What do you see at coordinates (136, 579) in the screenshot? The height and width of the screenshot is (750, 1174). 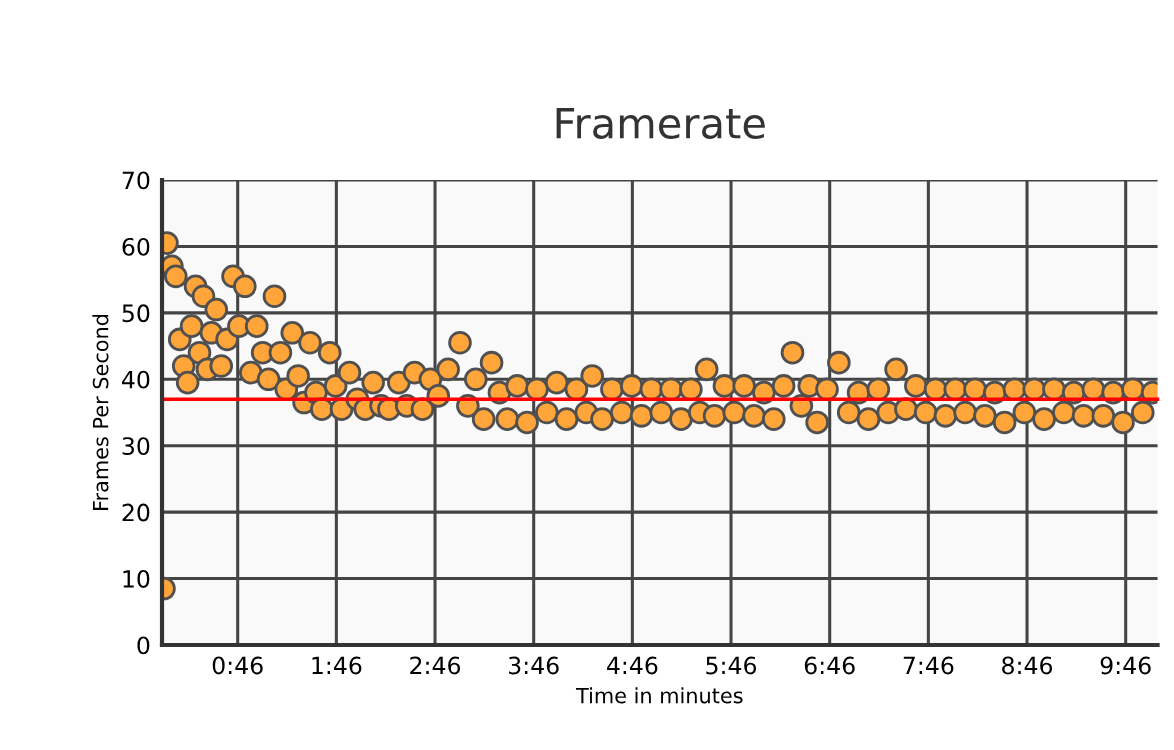 I see `y-tick-label: 10` at bounding box center [136, 579].